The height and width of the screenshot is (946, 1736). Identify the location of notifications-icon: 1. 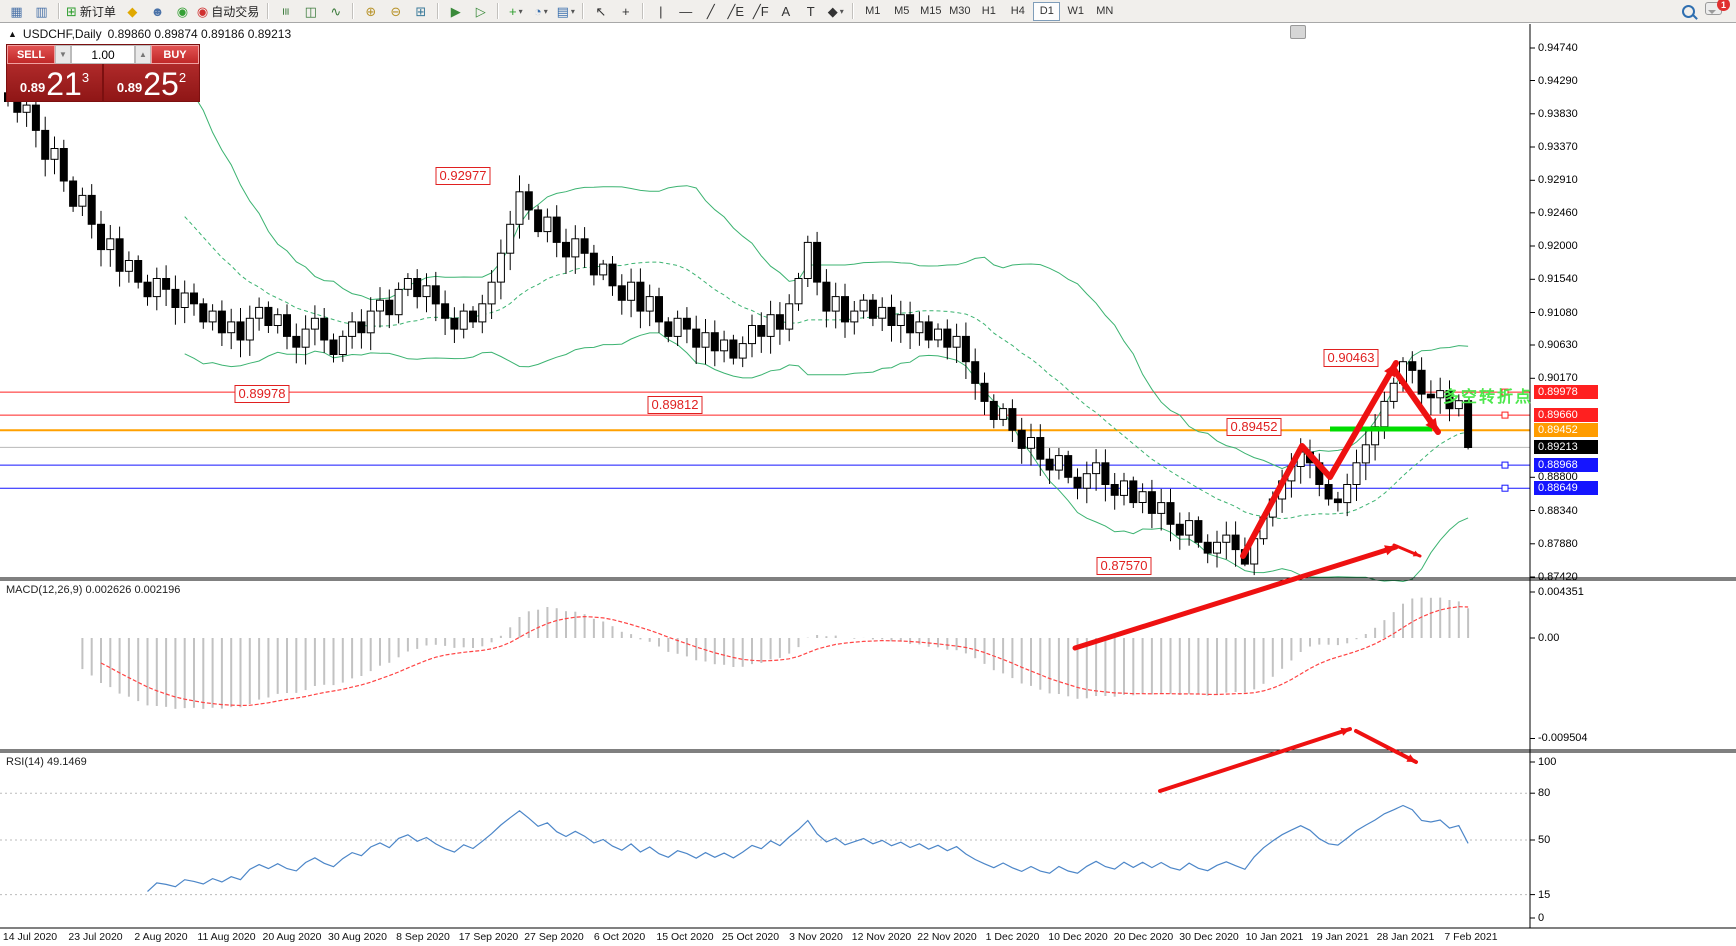
(1717, 10).